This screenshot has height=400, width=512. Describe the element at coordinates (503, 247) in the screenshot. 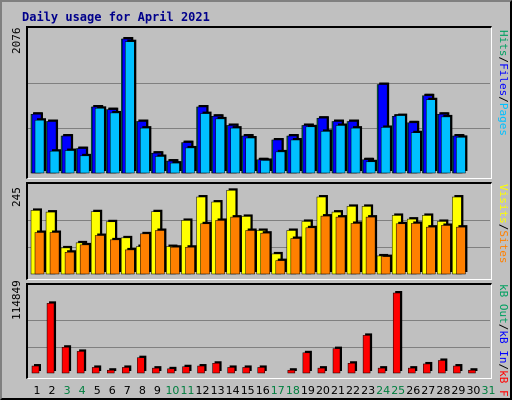

I see `legend-sites: Sites` at that location.